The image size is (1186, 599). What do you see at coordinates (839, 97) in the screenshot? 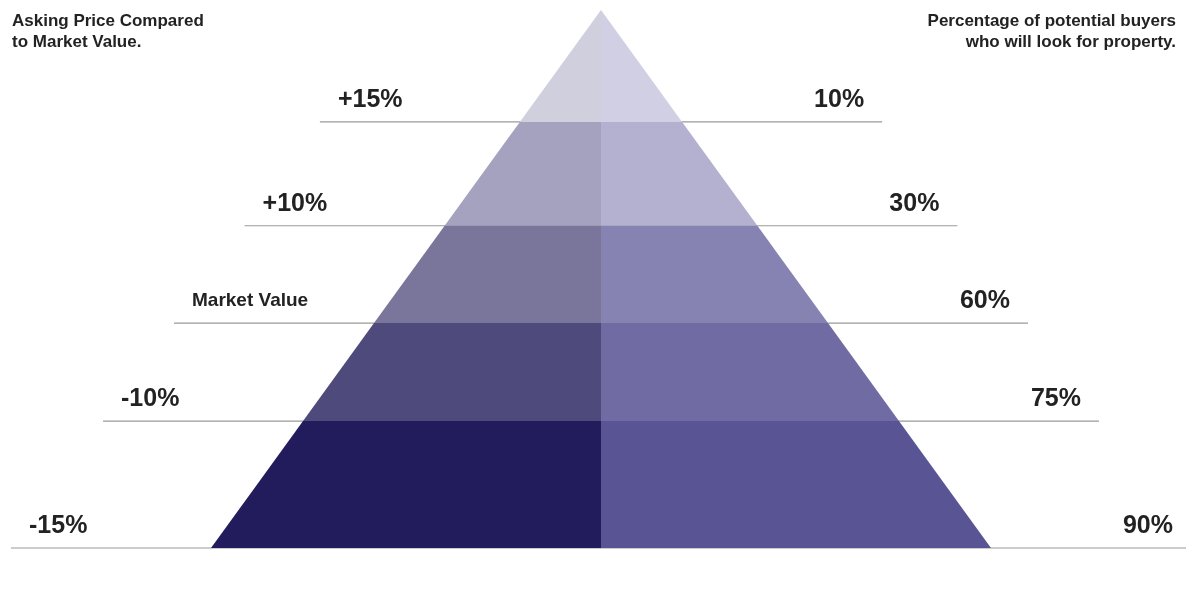
I see `data-label: 10%` at bounding box center [839, 97].